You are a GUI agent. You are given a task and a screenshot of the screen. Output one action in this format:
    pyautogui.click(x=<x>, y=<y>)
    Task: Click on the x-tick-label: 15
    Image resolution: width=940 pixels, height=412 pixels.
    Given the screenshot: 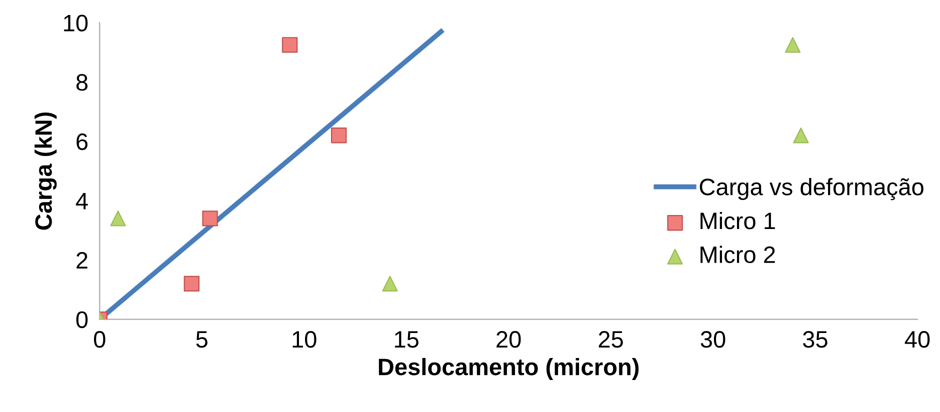 What is the action you would take?
    pyautogui.click(x=406, y=339)
    